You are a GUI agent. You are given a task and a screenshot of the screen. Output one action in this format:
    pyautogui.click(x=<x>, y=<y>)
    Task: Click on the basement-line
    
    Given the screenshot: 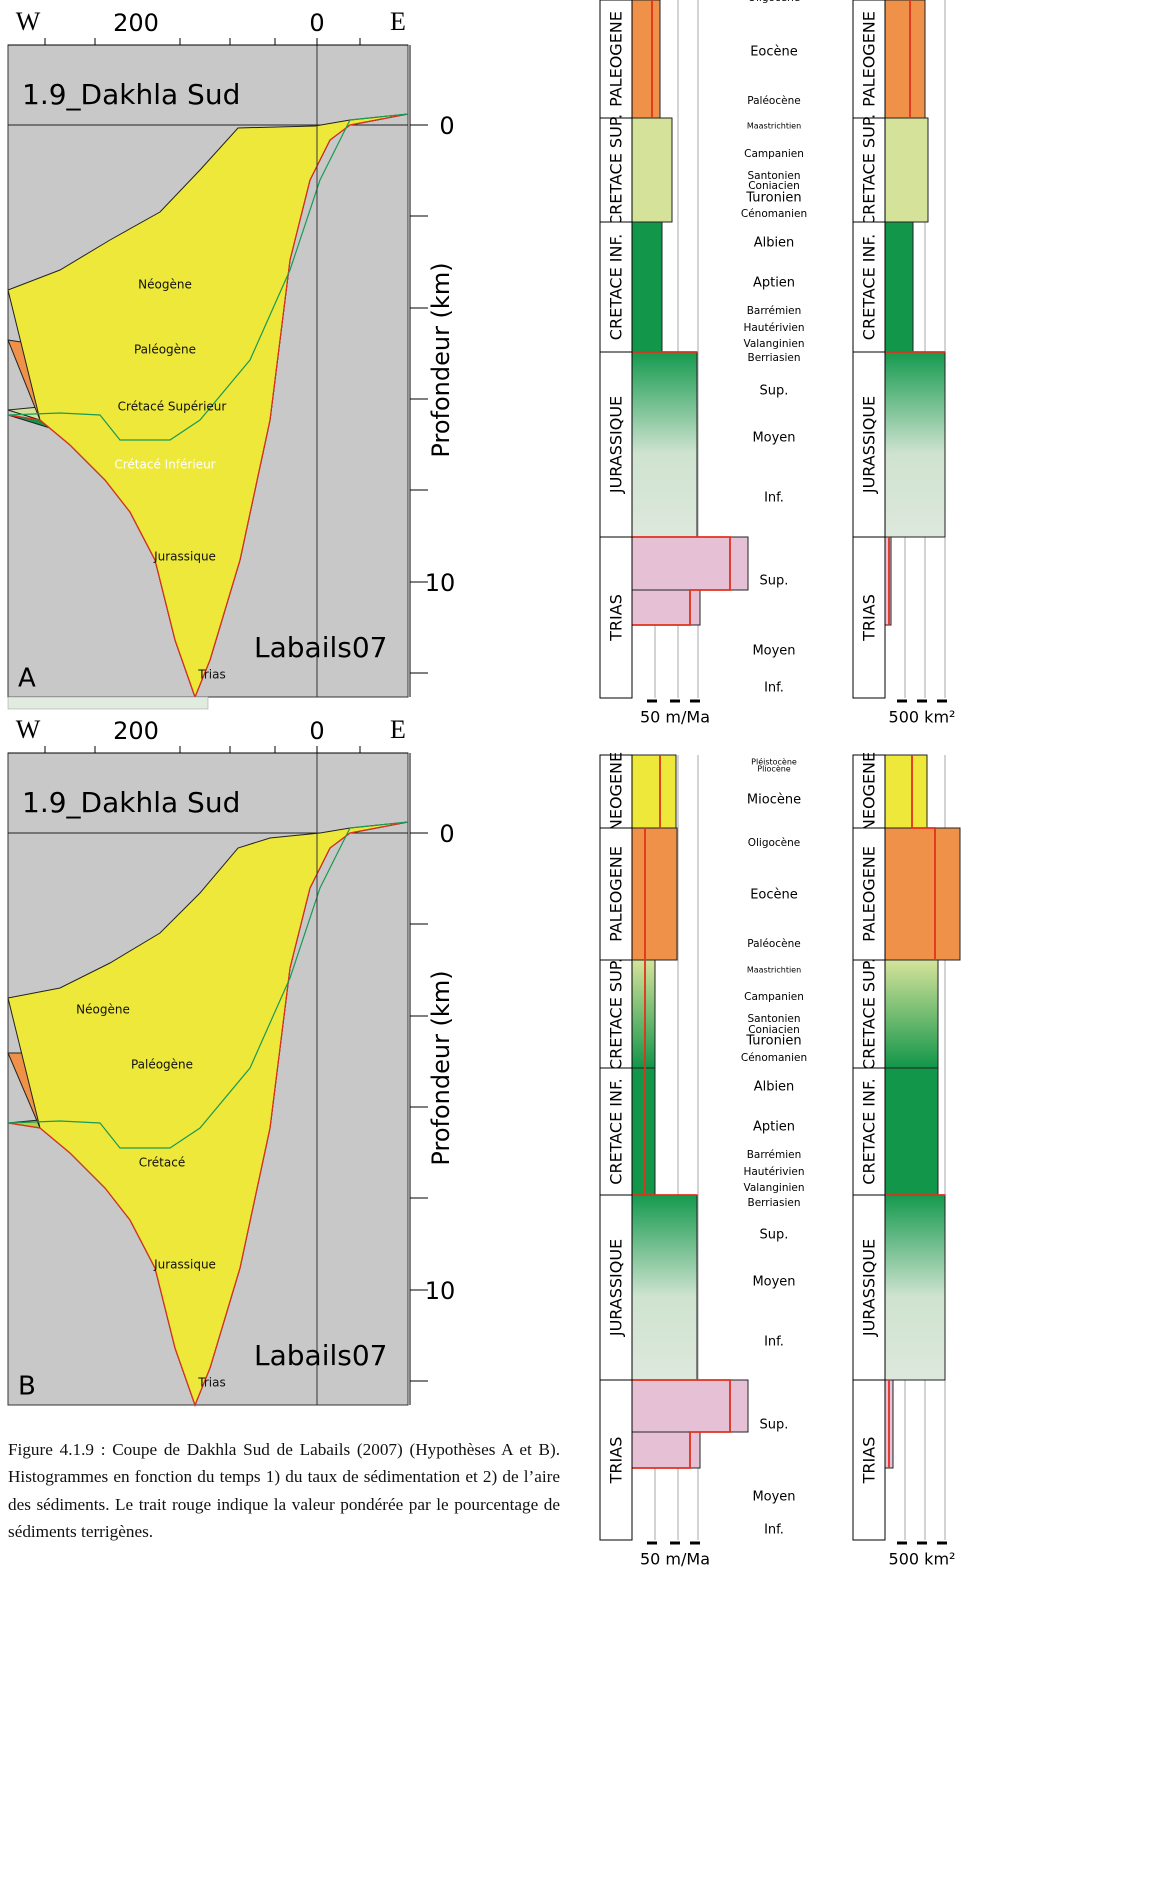 What is the action you would take?
    pyautogui.click(x=208, y=406)
    